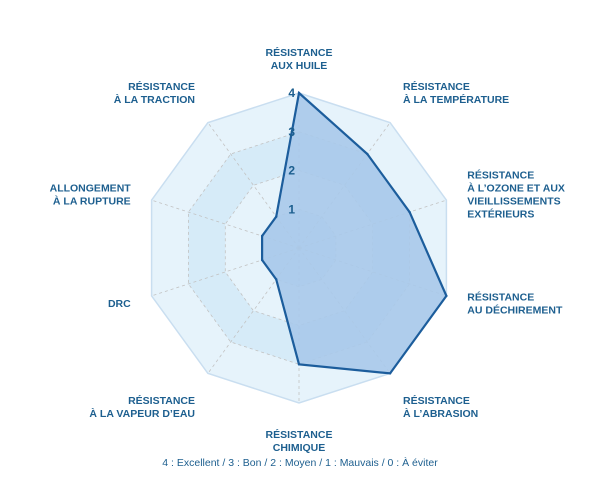 The image size is (600, 498). I want to click on axis-label: RÉSISTANCE AU DÉCHIREMENT, so click(515, 304).